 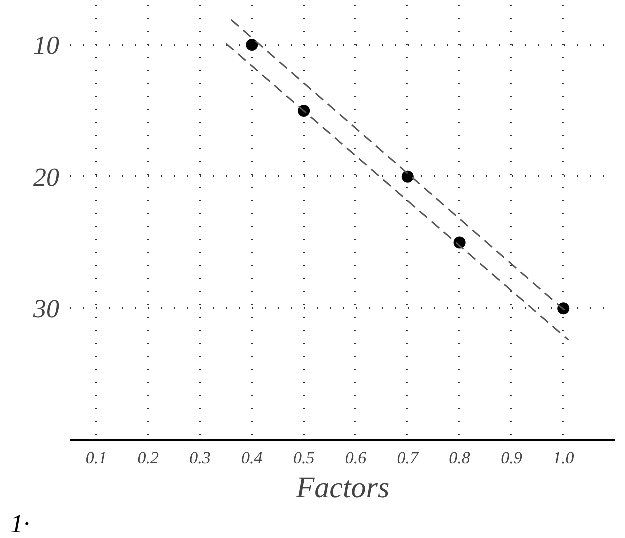 I want to click on x-tick-label: 0.3, so click(x=200, y=458).